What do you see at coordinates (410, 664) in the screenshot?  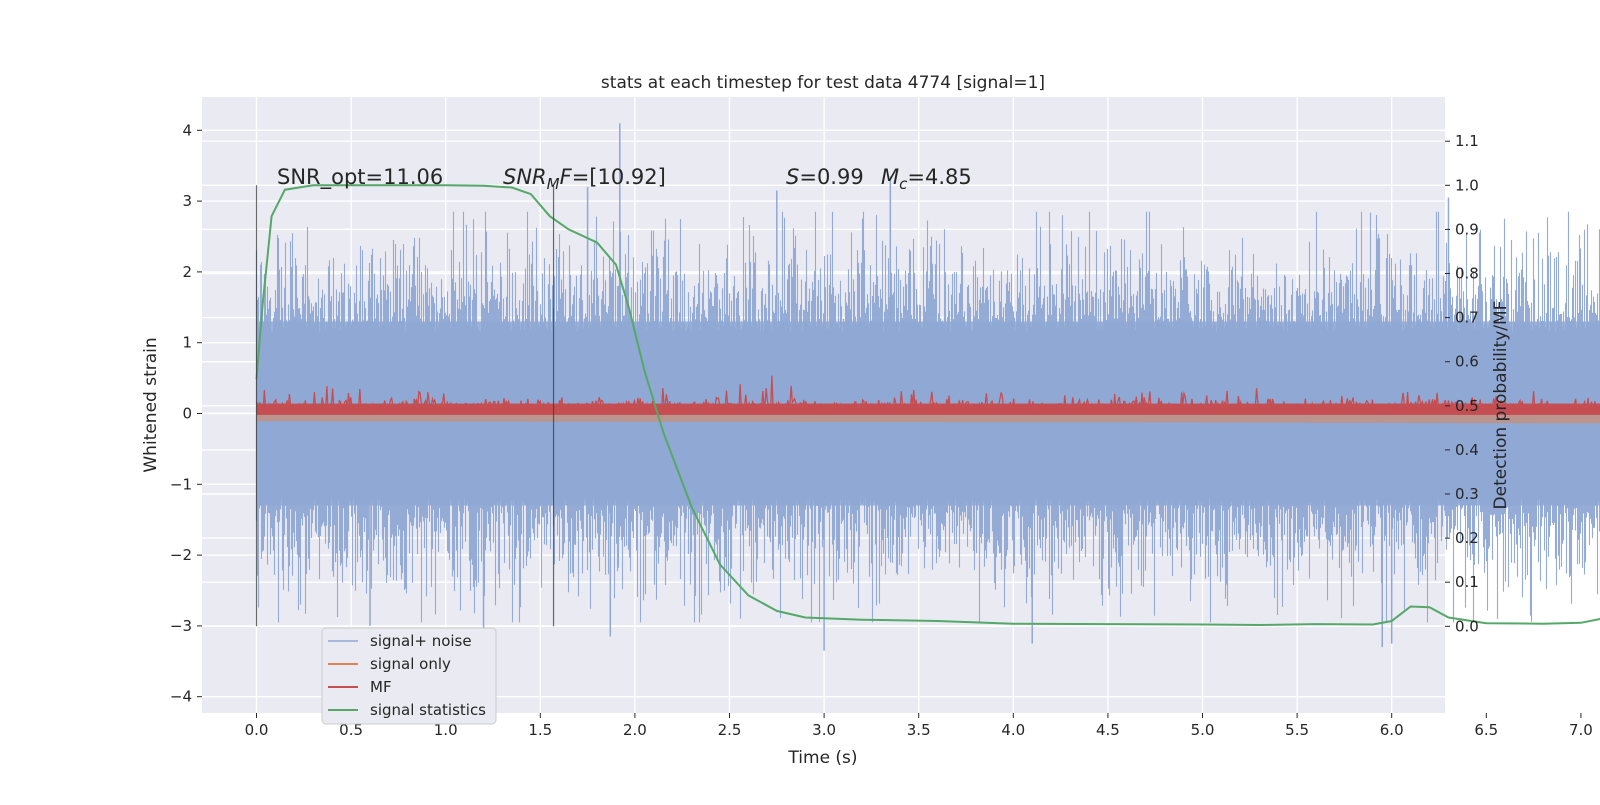 I see `legend-label: signal only` at bounding box center [410, 664].